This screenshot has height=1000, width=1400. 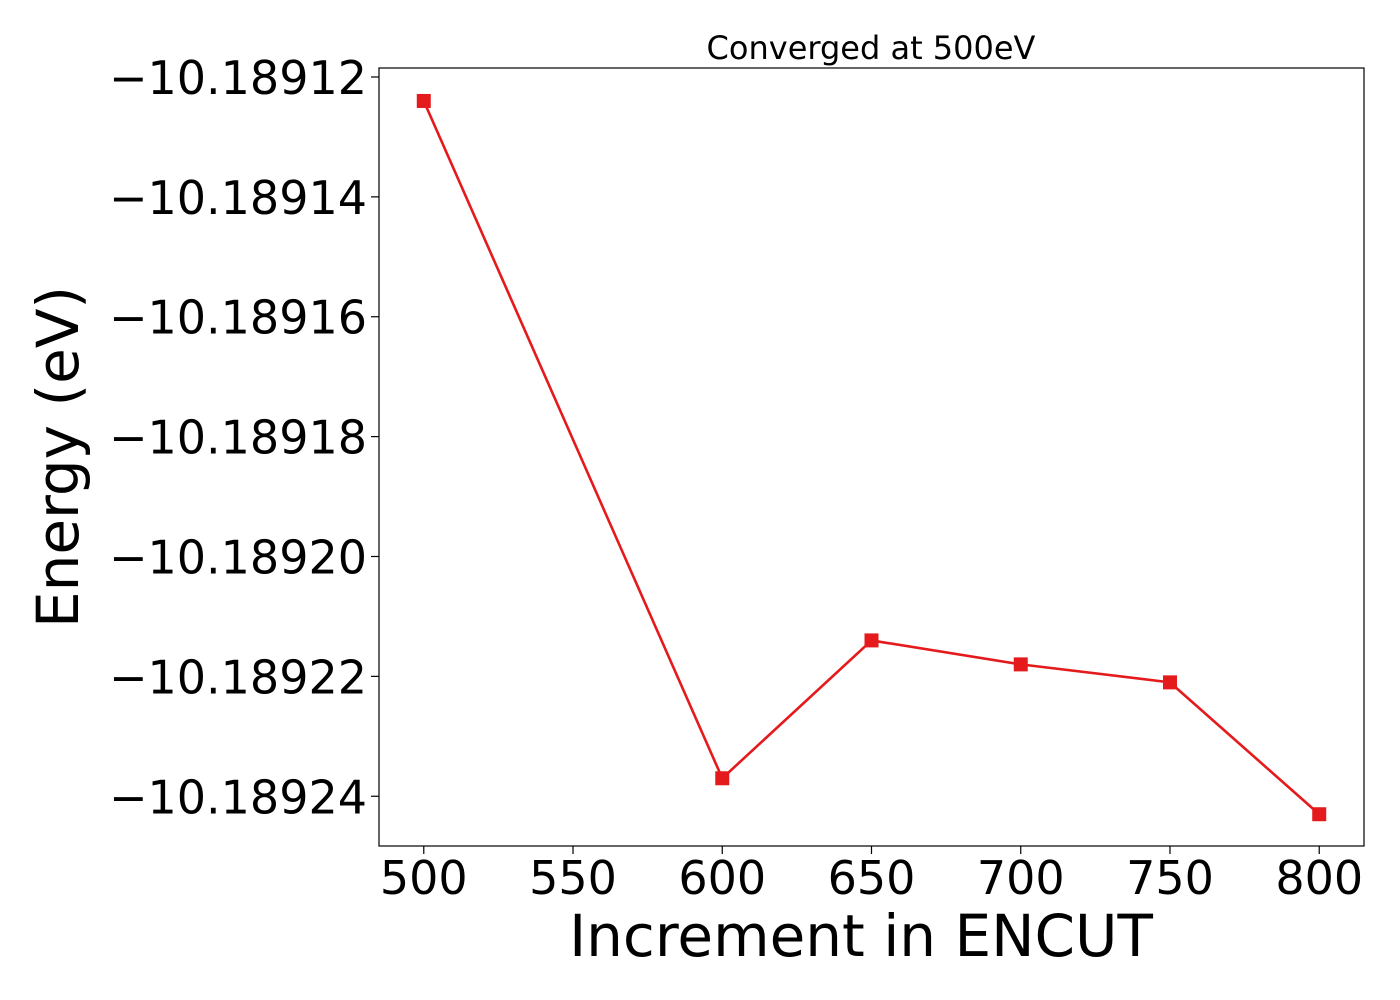 What do you see at coordinates (1170, 878) in the screenshot?
I see `x-tick-label: 750` at bounding box center [1170, 878].